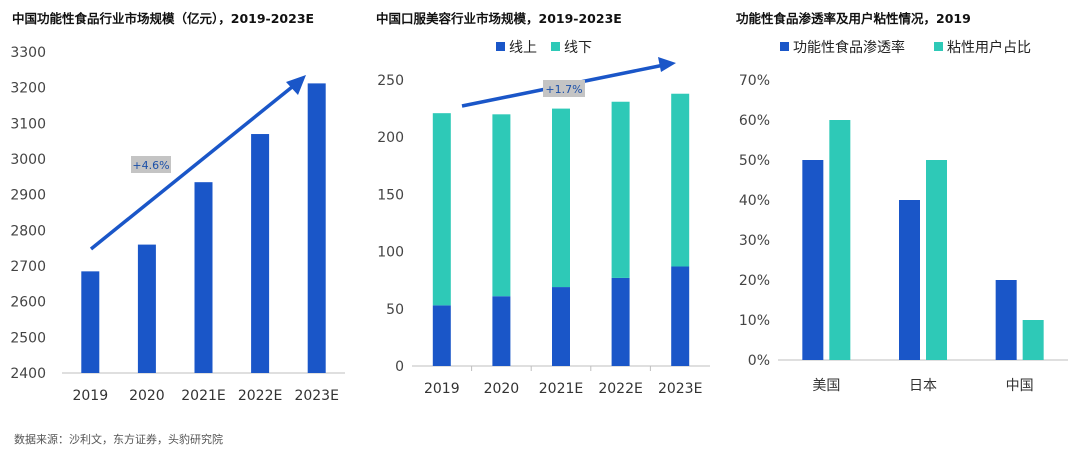 The height and width of the screenshot is (449, 1080). What do you see at coordinates (390, 138) in the screenshot?
I see `y-tick-label: 200` at bounding box center [390, 138].